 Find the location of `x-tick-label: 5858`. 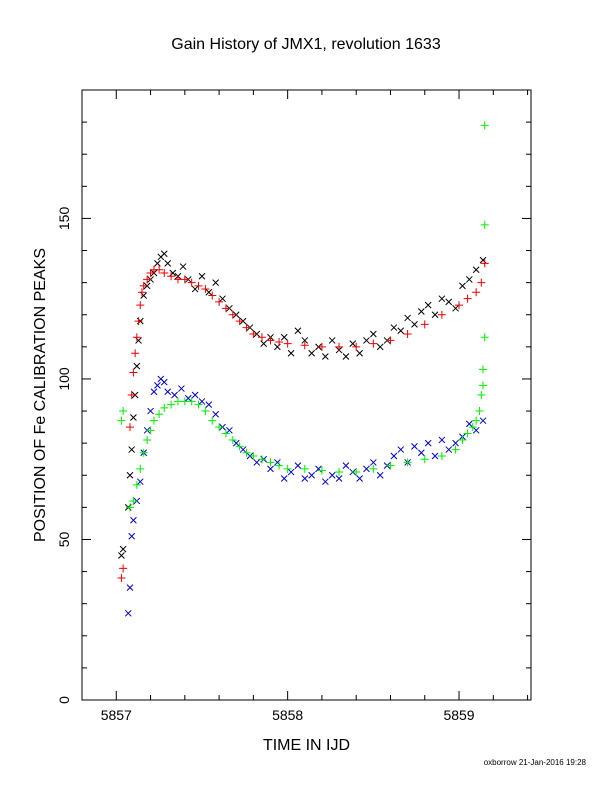

x-tick-label: 5858 is located at coordinates (287, 715).